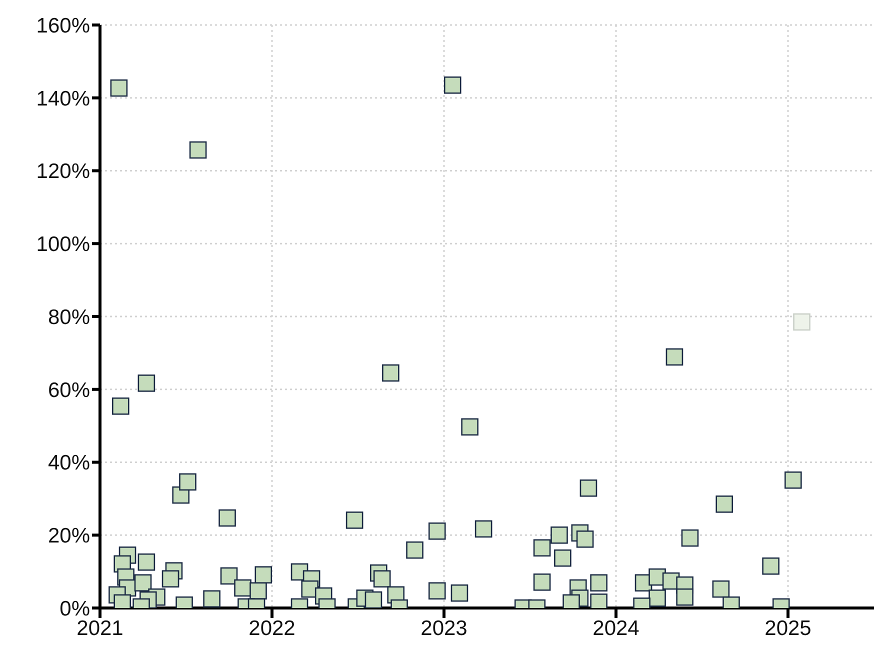 This screenshot has width=874, height=655. Describe the element at coordinates (69, 390) in the screenshot. I see `y-tick-label: 60%` at that location.